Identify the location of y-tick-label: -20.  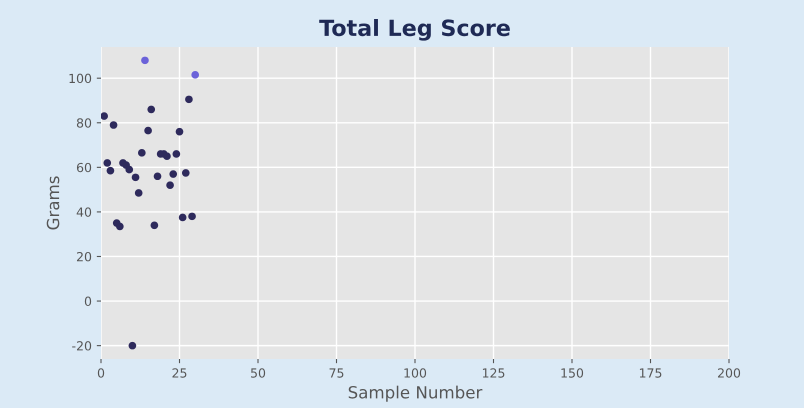
(82, 346).